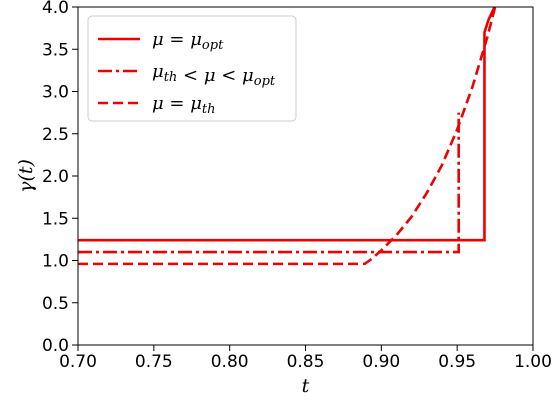  I want to click on x-tick-label: 0.75, so click(154, 362).